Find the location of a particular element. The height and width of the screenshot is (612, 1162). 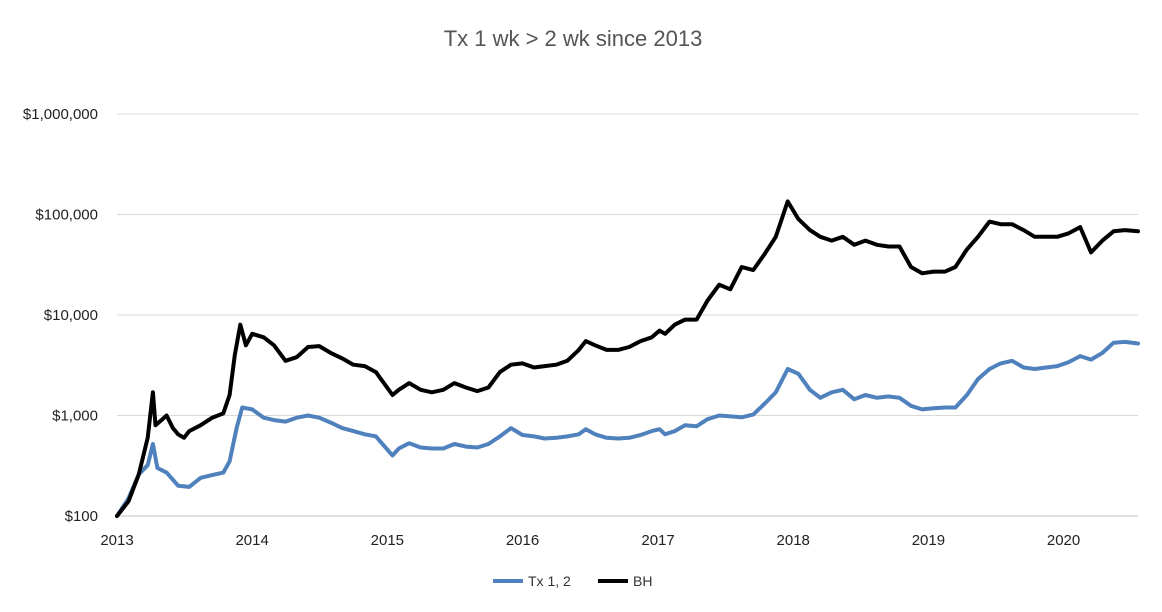

x-tick-label: 2019 is located at coordinates (928, 540).